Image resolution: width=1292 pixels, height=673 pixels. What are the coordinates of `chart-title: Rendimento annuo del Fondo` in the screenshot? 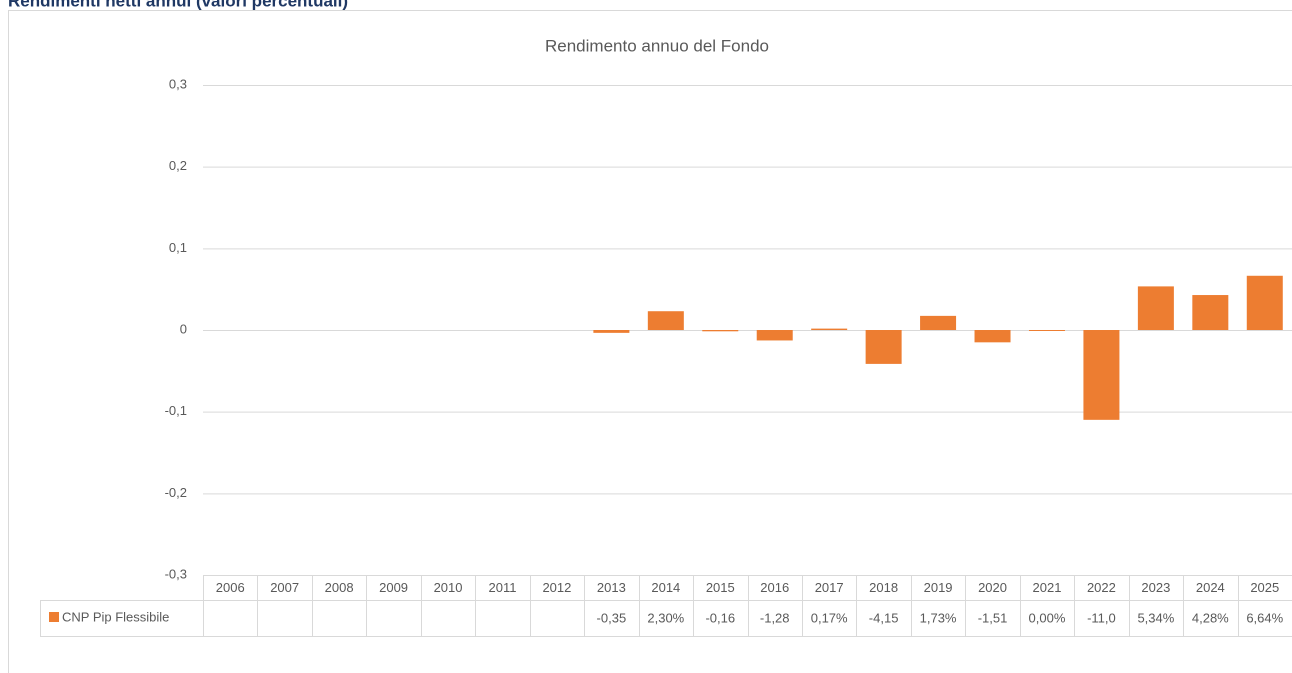 It's located at (657, 45).